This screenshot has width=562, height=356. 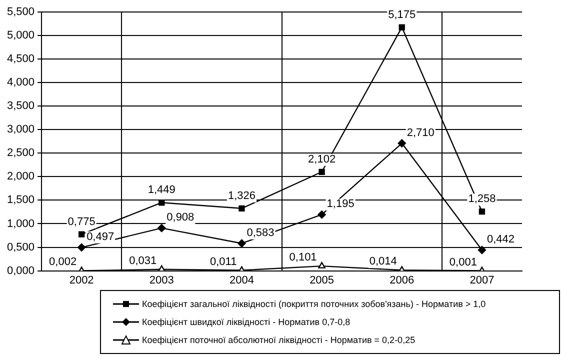 What do you see at coordinates (20, 106) in the screenshot?
I see `y-tick-label: 3,500` at bounding box center [20, 106].